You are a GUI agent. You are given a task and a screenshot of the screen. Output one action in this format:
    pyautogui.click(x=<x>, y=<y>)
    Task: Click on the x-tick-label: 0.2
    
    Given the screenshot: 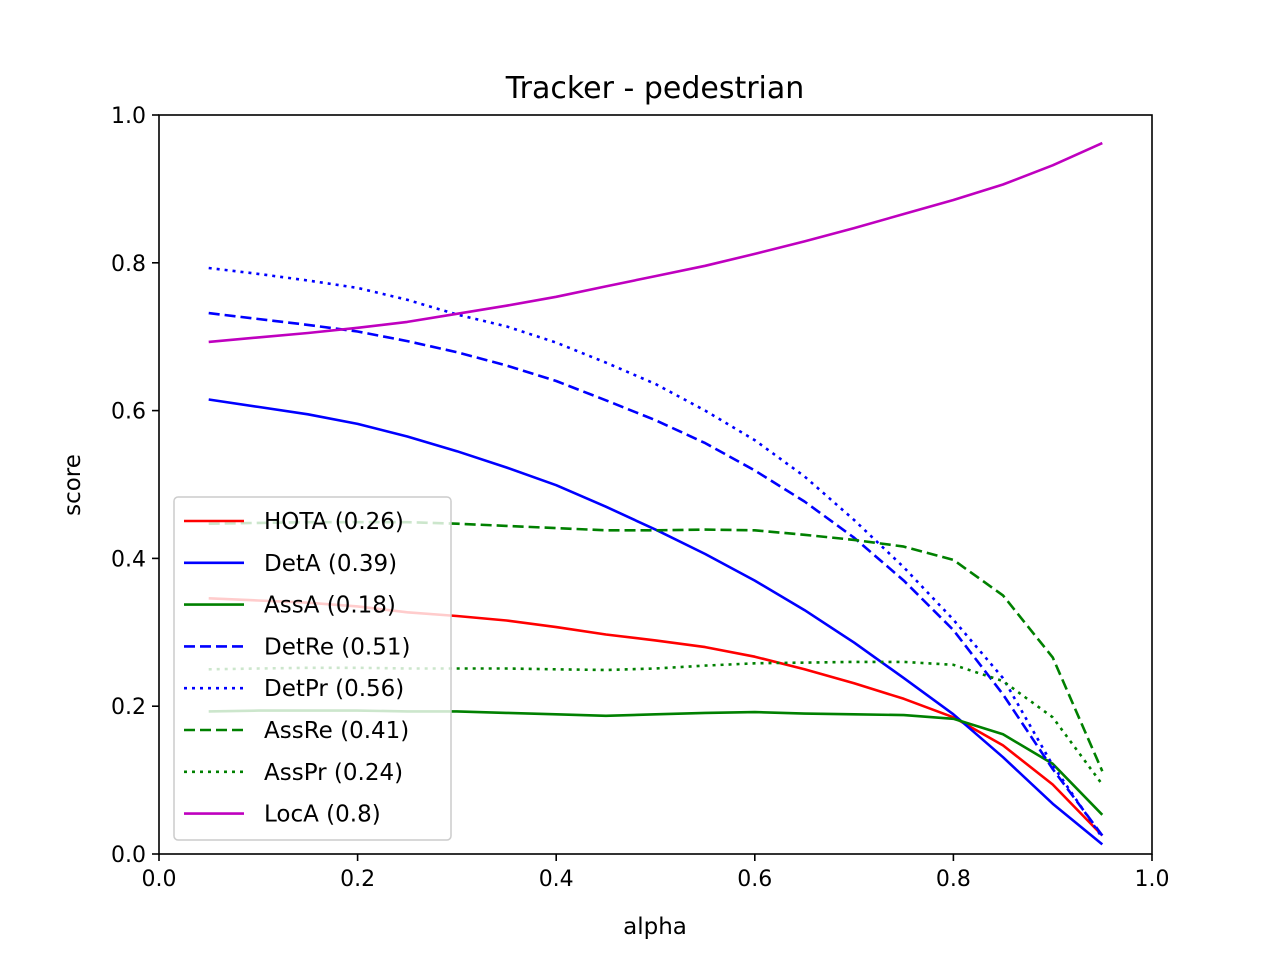 What is the action you would take?
    pyautogui.click(x=357, y=879)
    